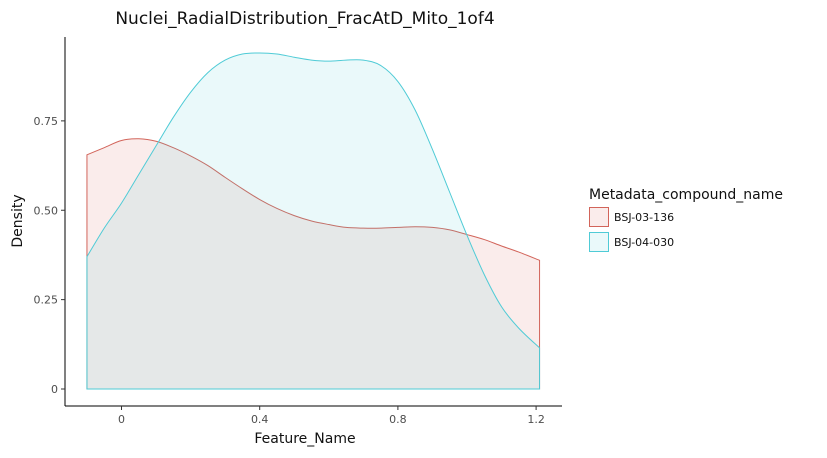 The width and height of the screenshot is (827, 458). Describe the element at coordinates (304, 439) in the screenshot. I see `x-axis-title: Feature_Name` at that location.